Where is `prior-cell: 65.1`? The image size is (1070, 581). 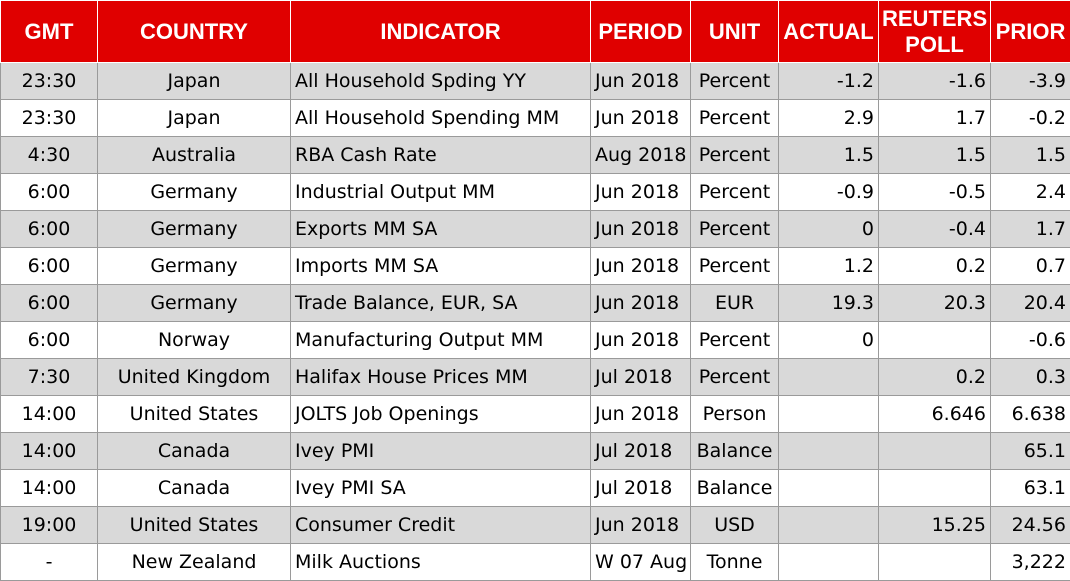 prior-cell: 65.1 is located at coordinates (1030, 451).